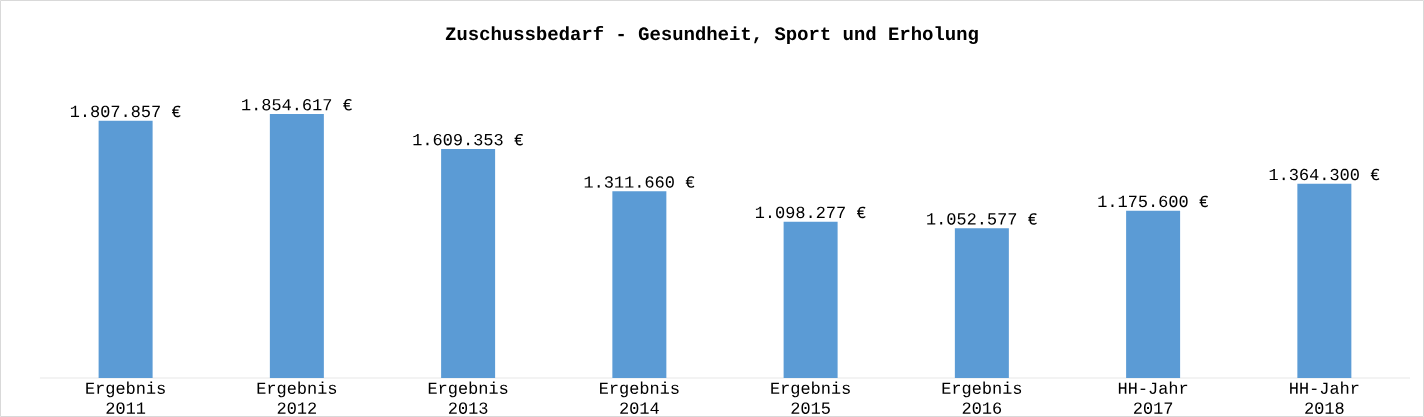 This screenshot has width=1424, height=417. Describe the element at coordinates (639, 397) in the screenshot. I see `x-tick-label: Ergebnis 2014` at that location.